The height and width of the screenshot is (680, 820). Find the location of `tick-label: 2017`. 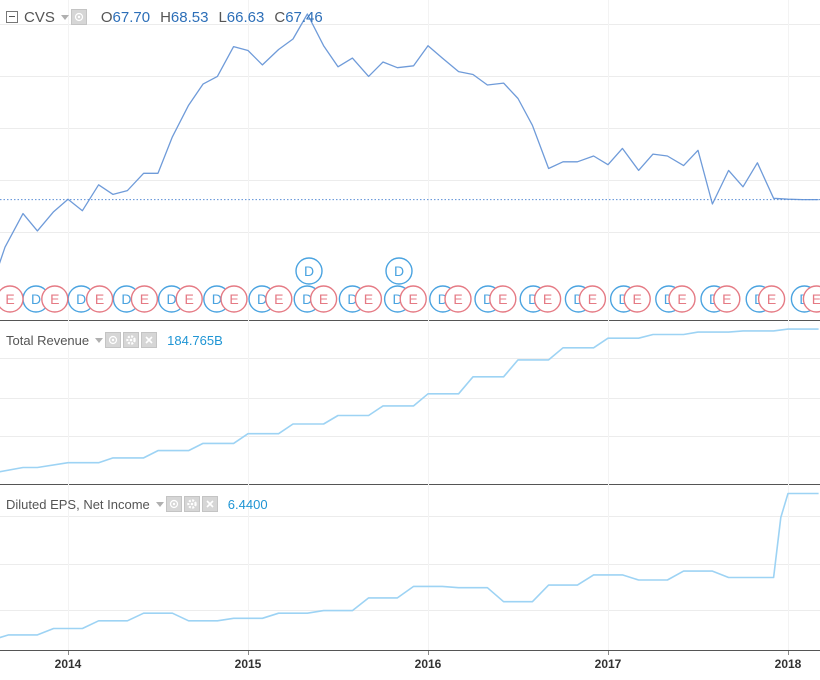

tick-label: 2017 is located at coordinates (608, 664).